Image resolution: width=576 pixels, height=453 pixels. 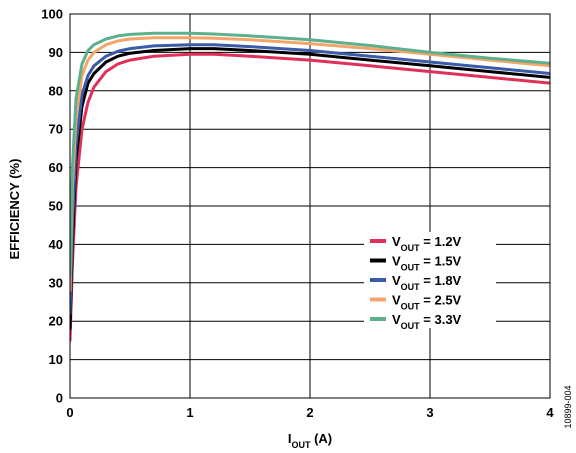 I want to click on legend-label-3: VOUT = 1.8V, so click(x=427, y=282).